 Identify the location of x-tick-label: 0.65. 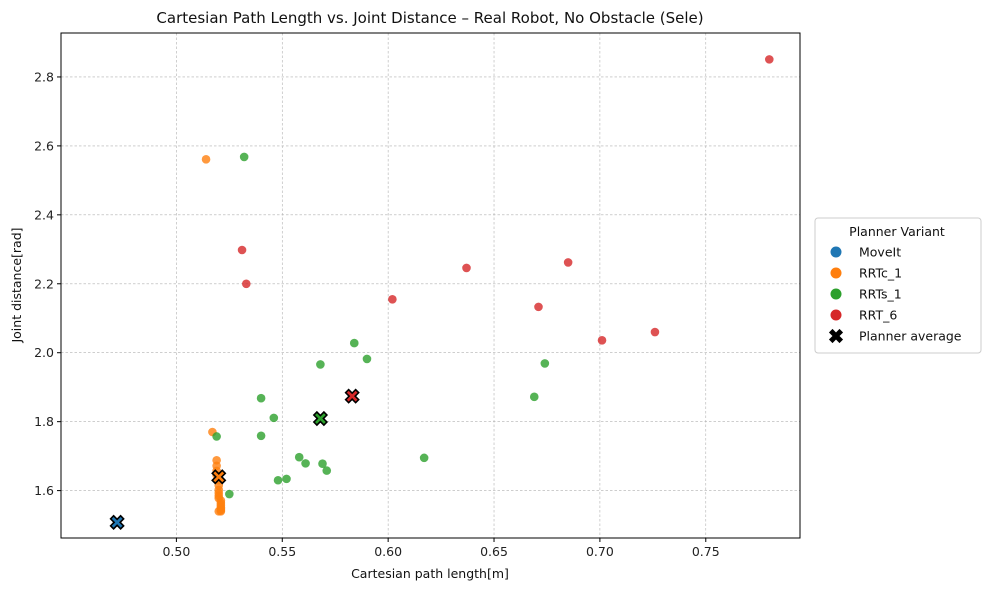
(494, 551).